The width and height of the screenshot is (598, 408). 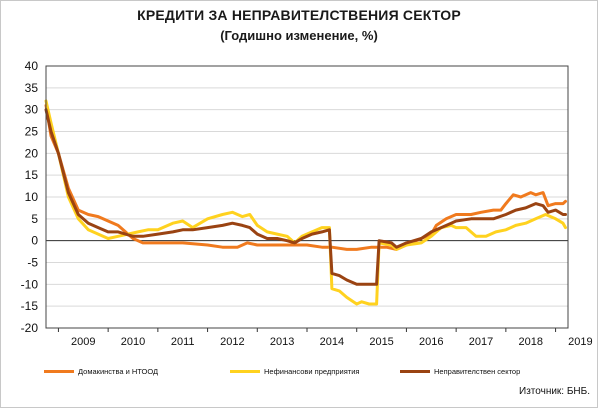 I want to click on y-tick-label: 25, so click(x=32, y=132).